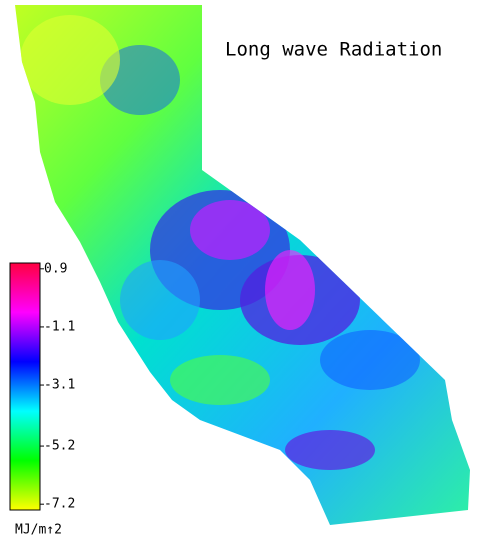  What do you see at coordinates (59, 326) in the screenshot?
I see `tick-label: -1.1` at bounding box center [59, 326].